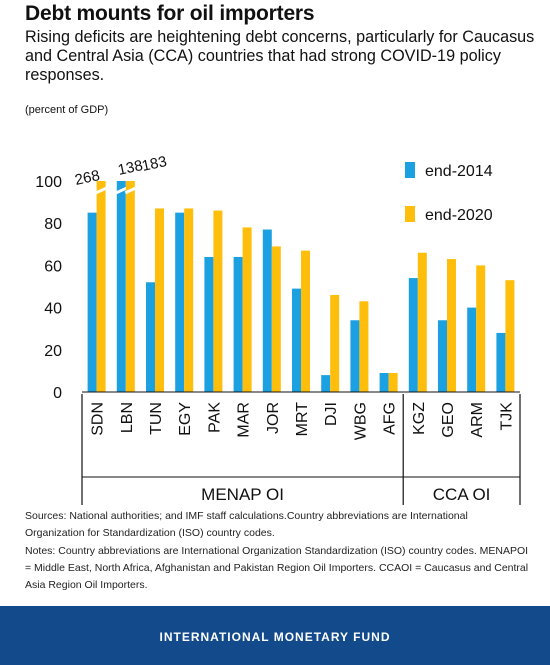  What do you see at coordinates (305, 321) in the screenshot?
I see `bar-end-2020-MRT` at bounding box center [305, 321].